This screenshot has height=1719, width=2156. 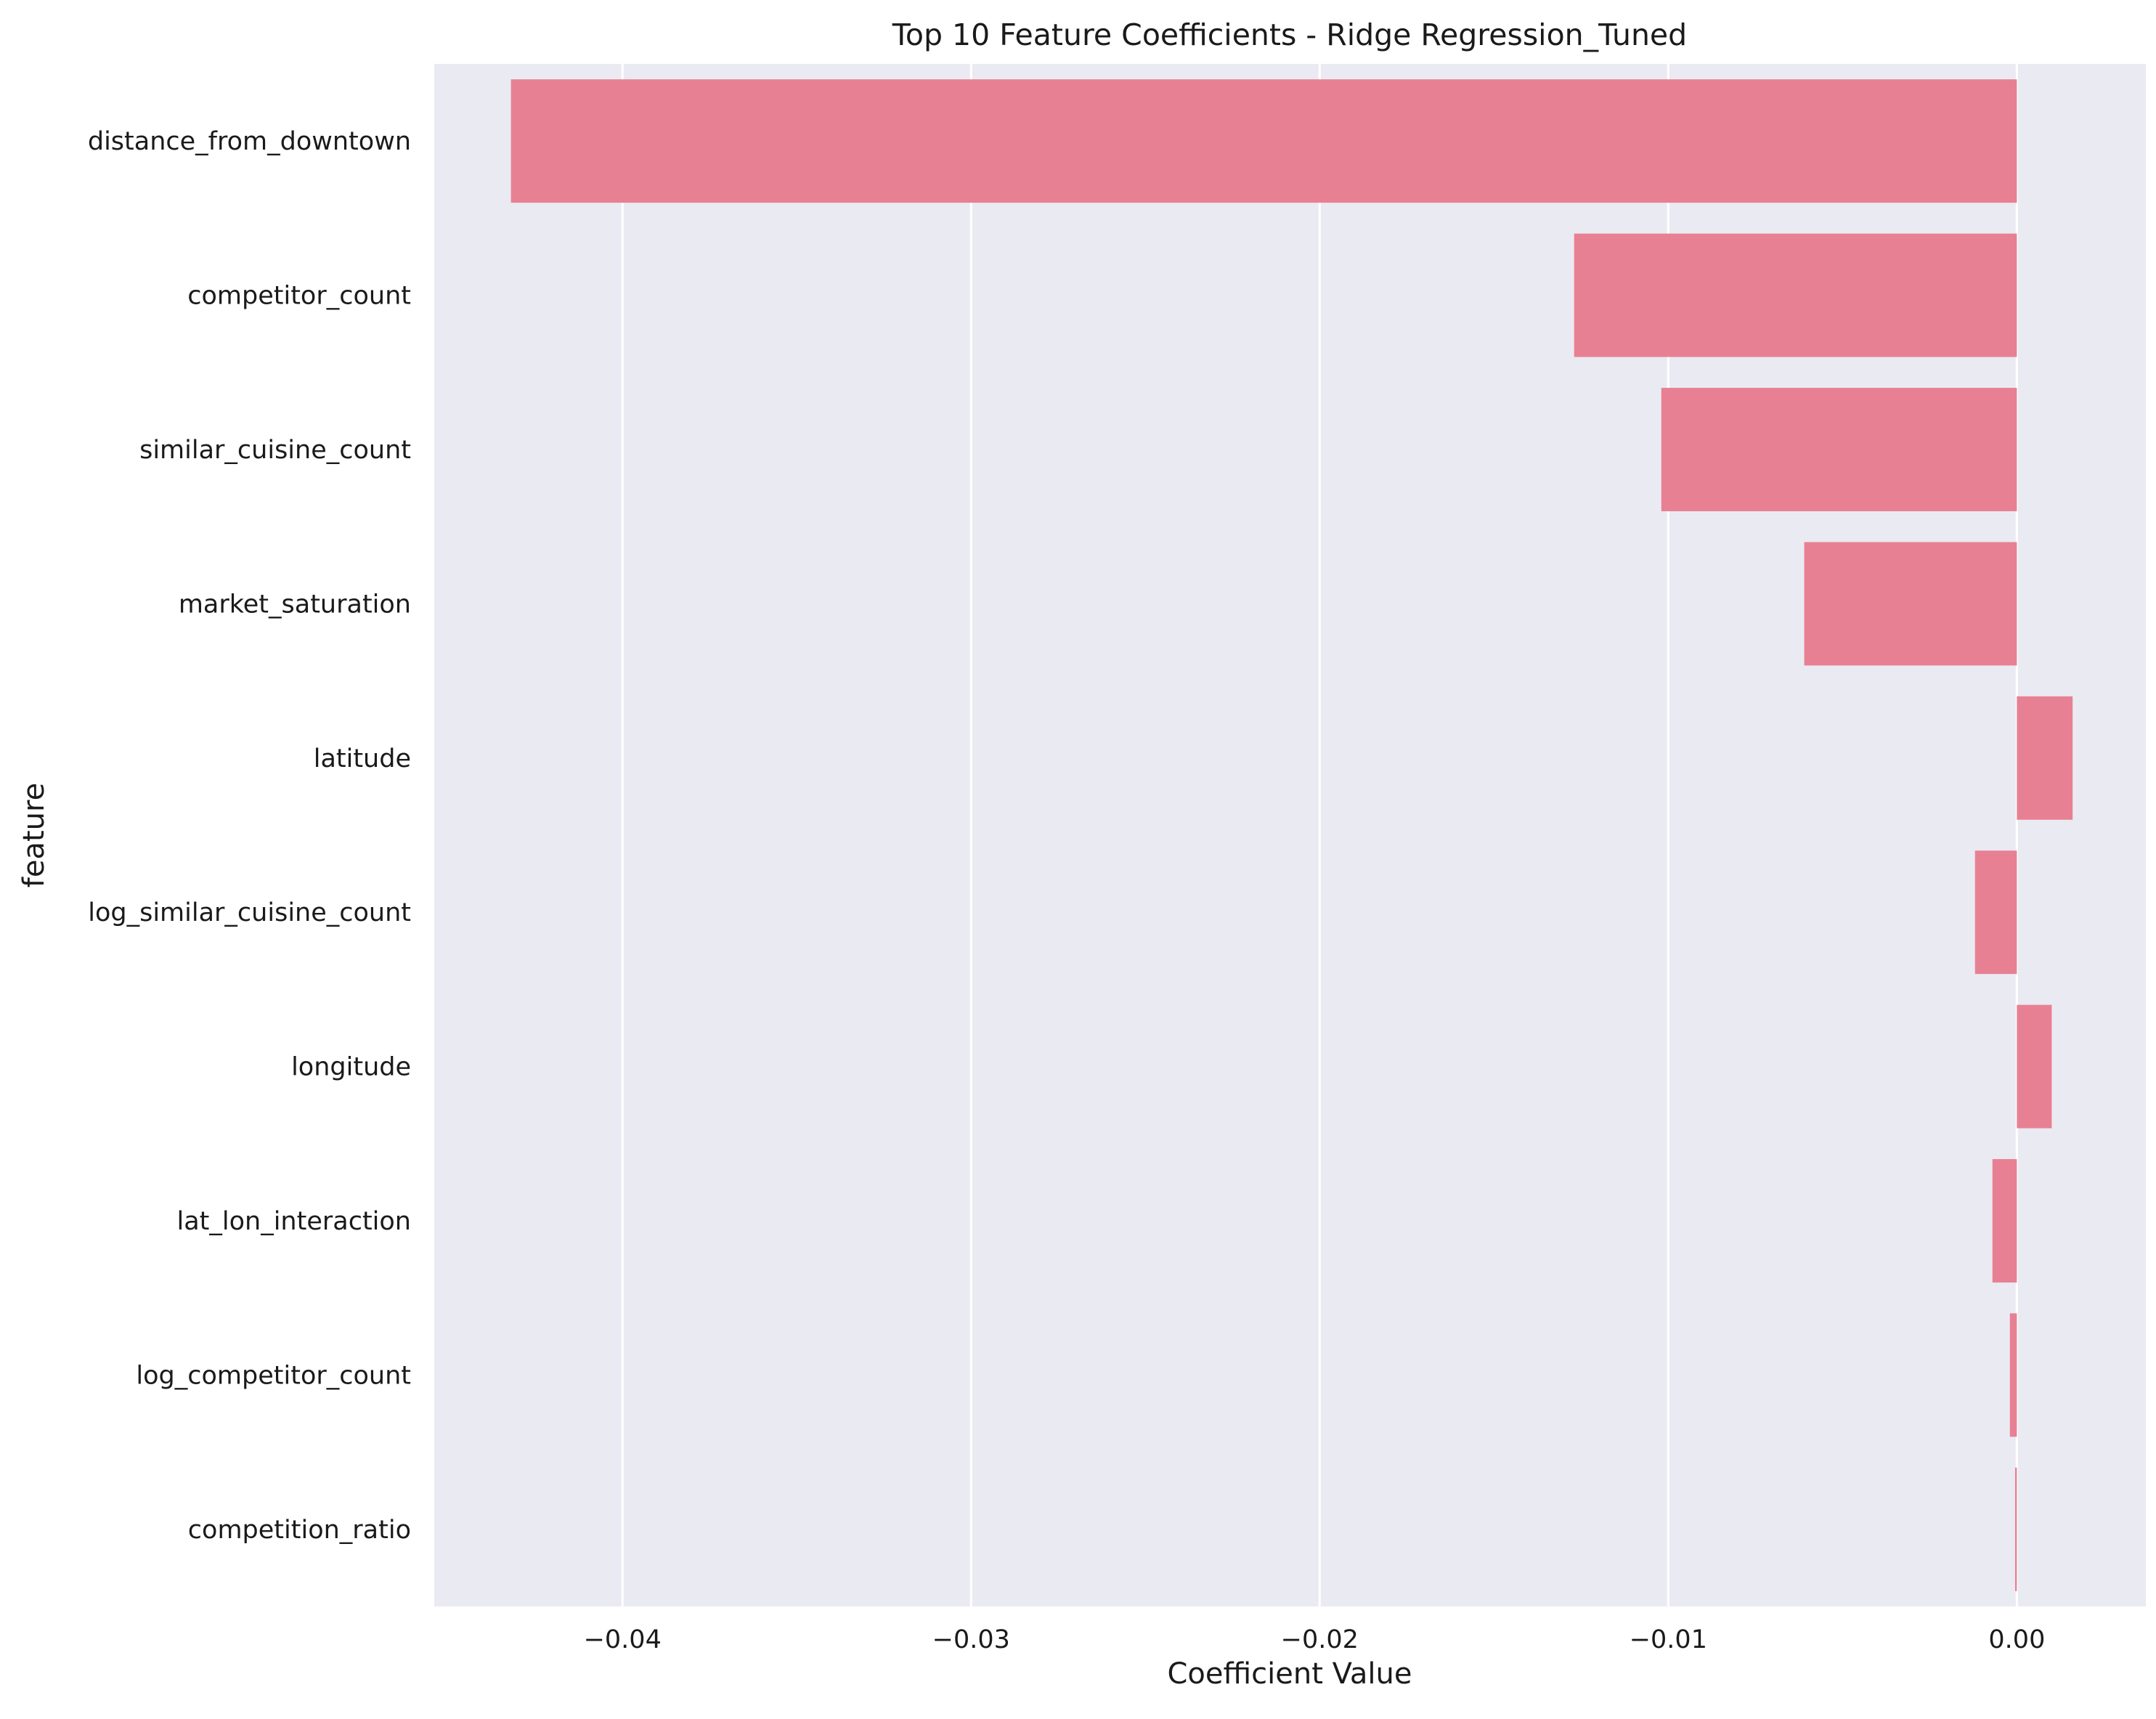 What do you see at coordinates (1290, 1674) in the screenshot?
I see `x-axis-label: Coefficient Value` at bounding box center [1290, 1674].